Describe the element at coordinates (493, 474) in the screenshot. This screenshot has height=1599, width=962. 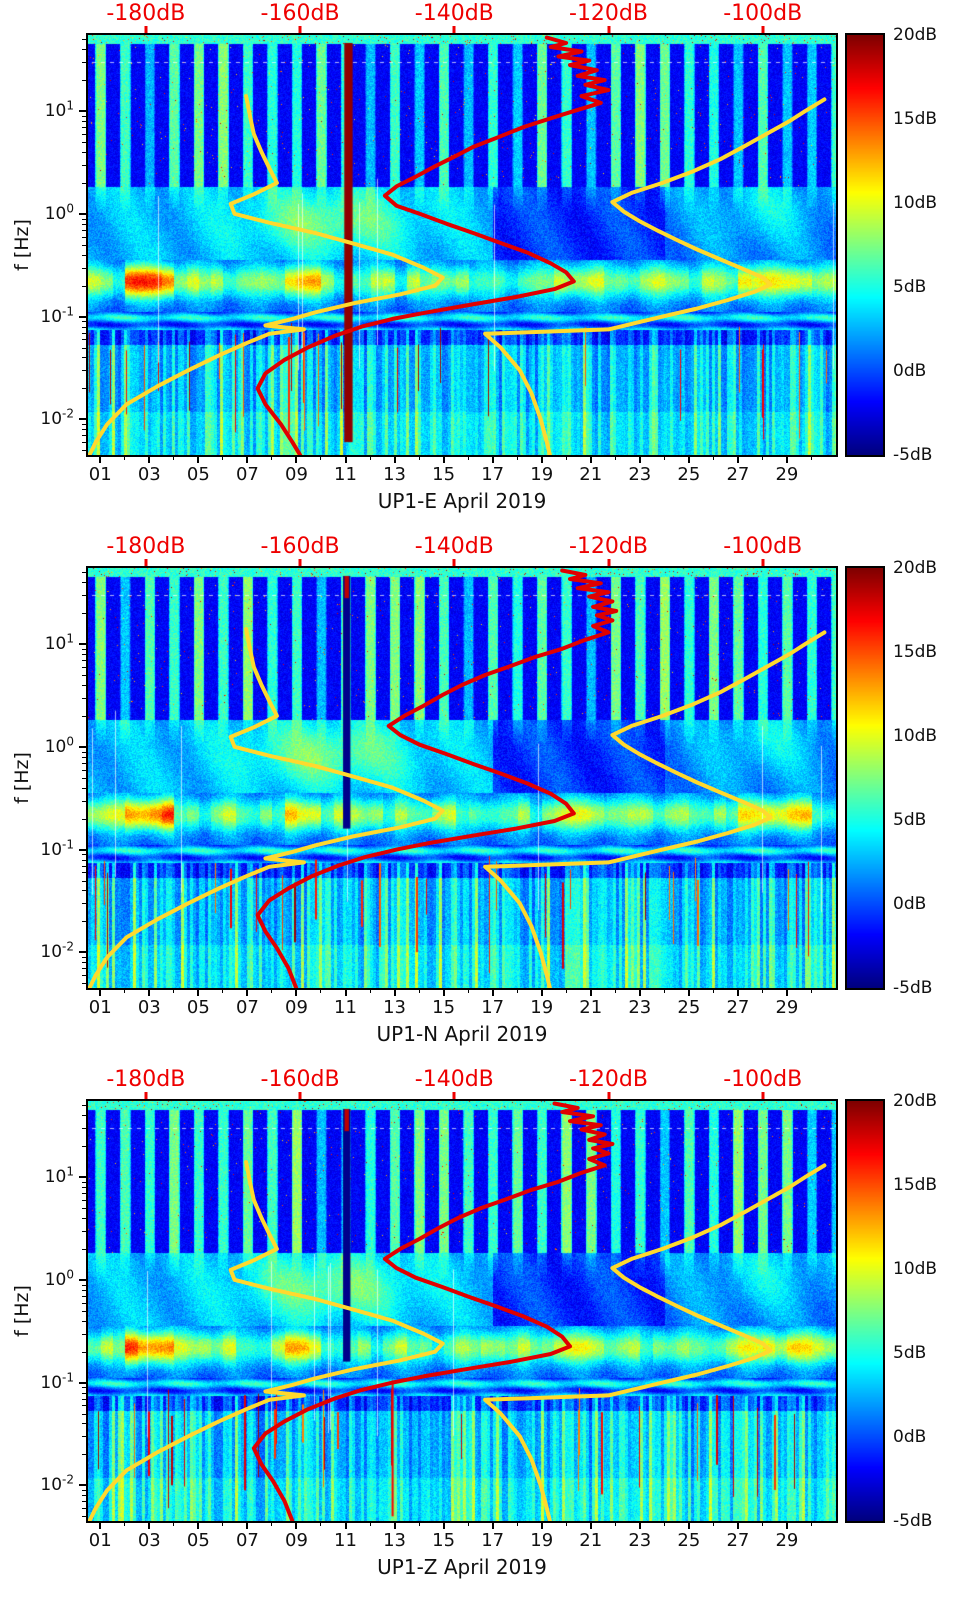
I see `x-axis-tick-label: 17` at that location.